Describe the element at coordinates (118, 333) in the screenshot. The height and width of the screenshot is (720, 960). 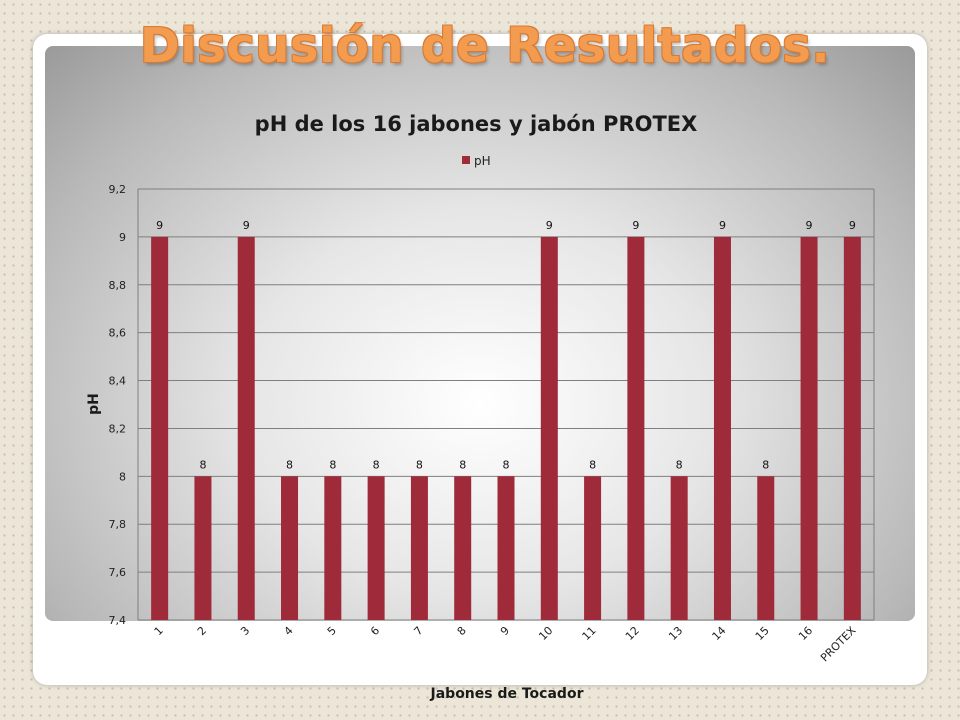
I see `y-tick-label: 8,6` at that location.